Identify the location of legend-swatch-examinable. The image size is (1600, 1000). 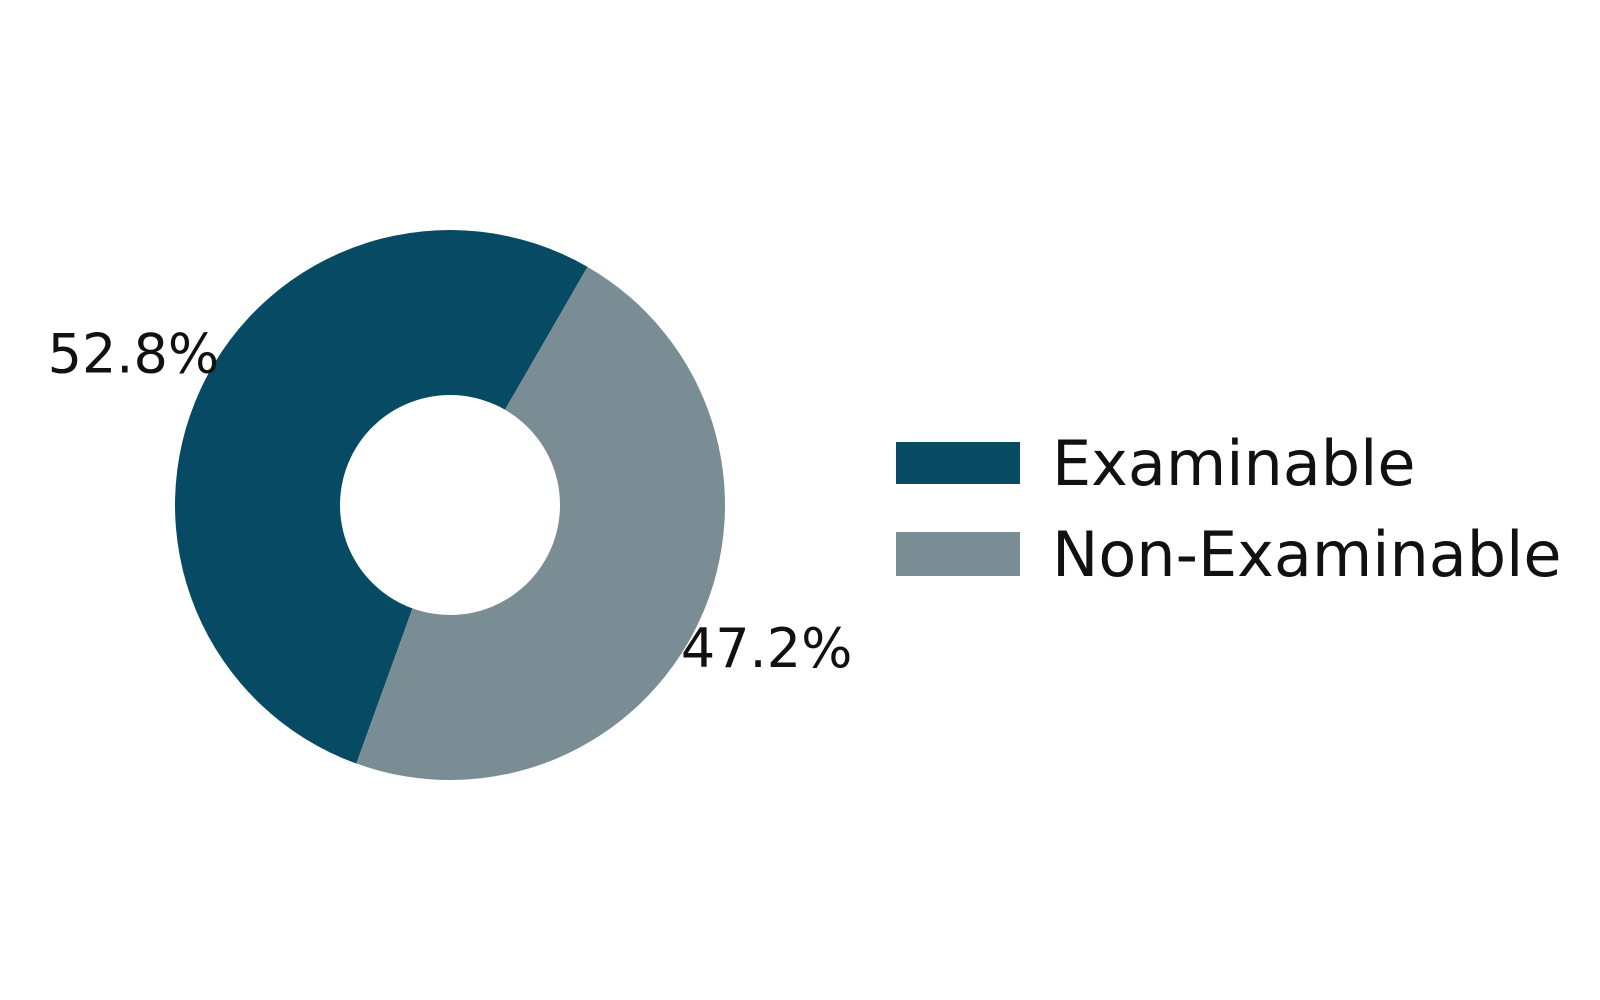
(958, 463).